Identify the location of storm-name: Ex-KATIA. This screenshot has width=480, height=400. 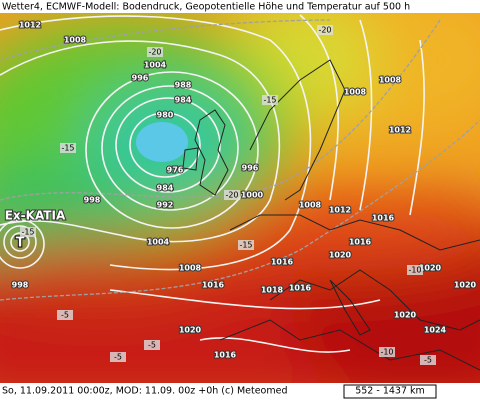
(35, 216).